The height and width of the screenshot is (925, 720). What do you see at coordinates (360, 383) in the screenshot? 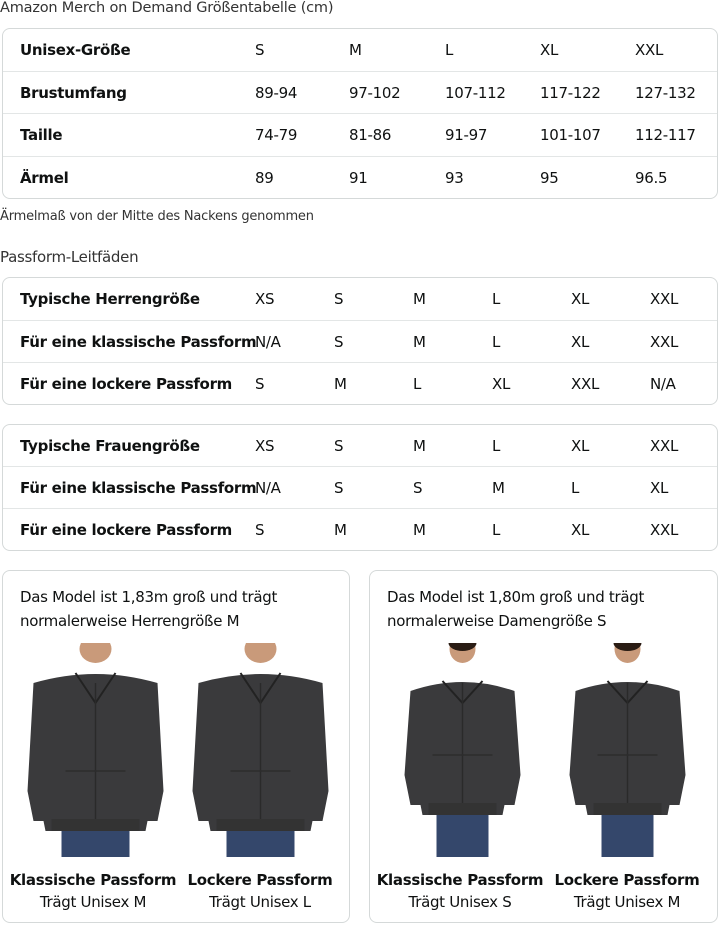
I see `table-row: Für eine lockere Passform S M L XL XXL N/A` at bounding box center [360, 383].